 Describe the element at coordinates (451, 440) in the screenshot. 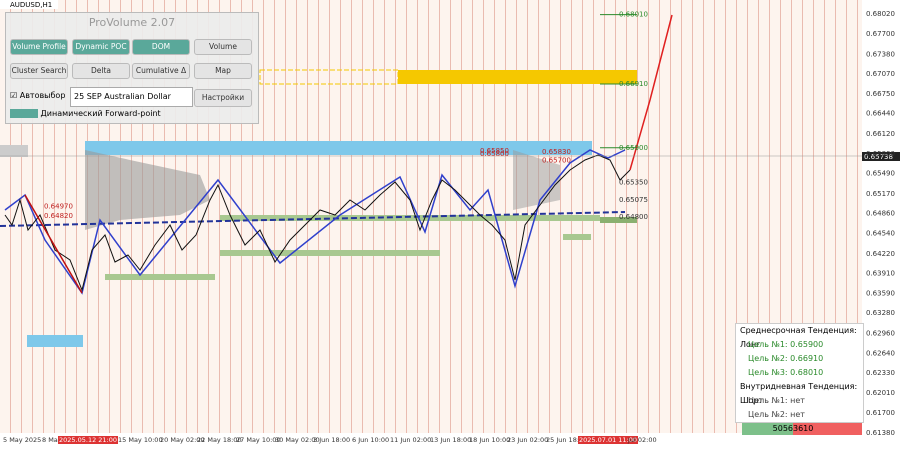

I see `time-label: 13 Jun 18:00` at that location.